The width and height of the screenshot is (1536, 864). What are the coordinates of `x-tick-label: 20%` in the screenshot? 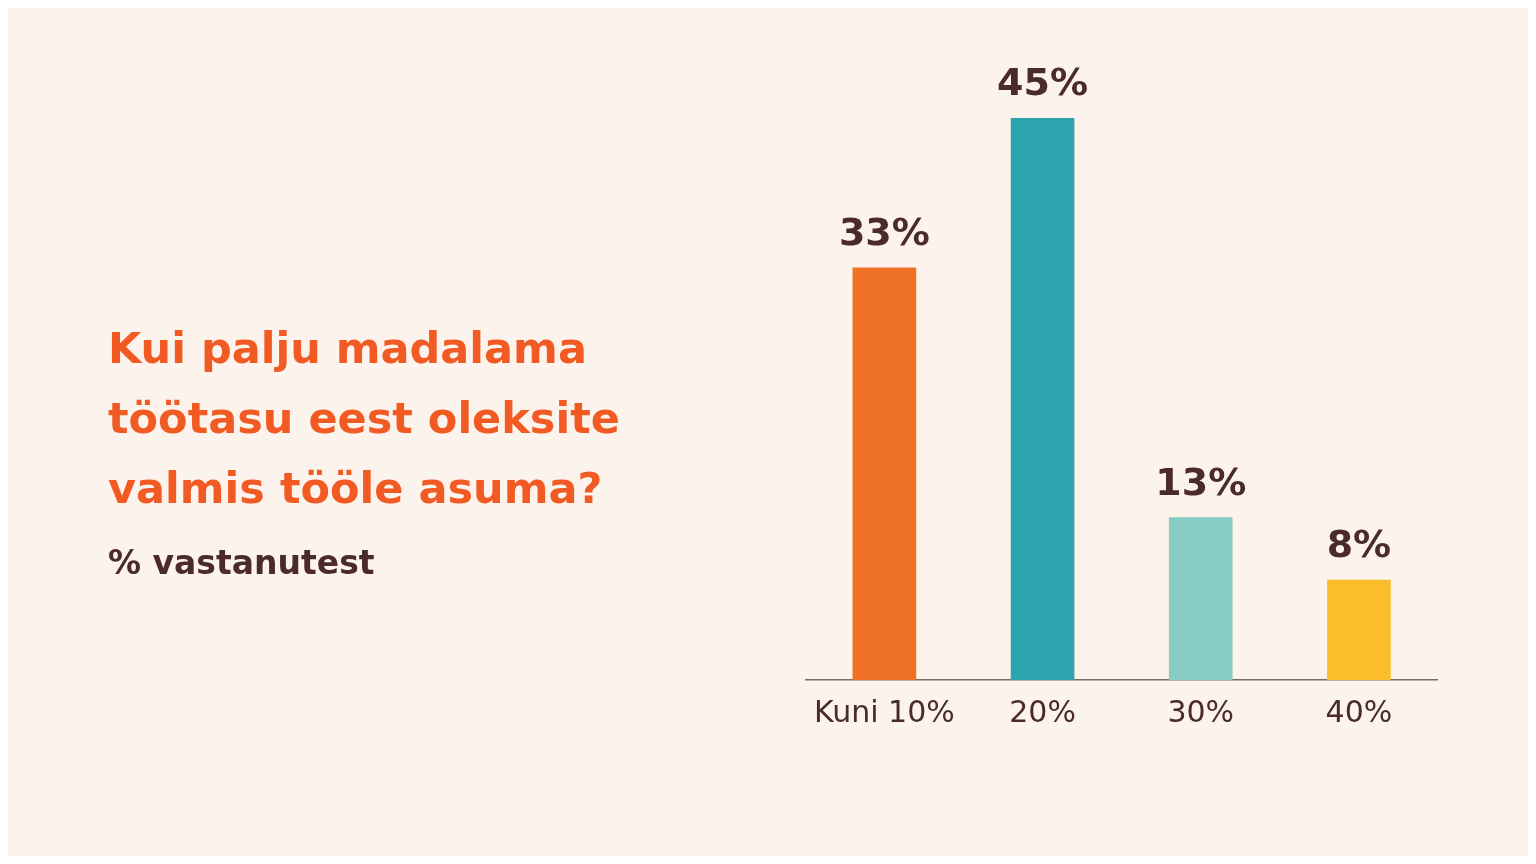 It's located at (1042, 711).